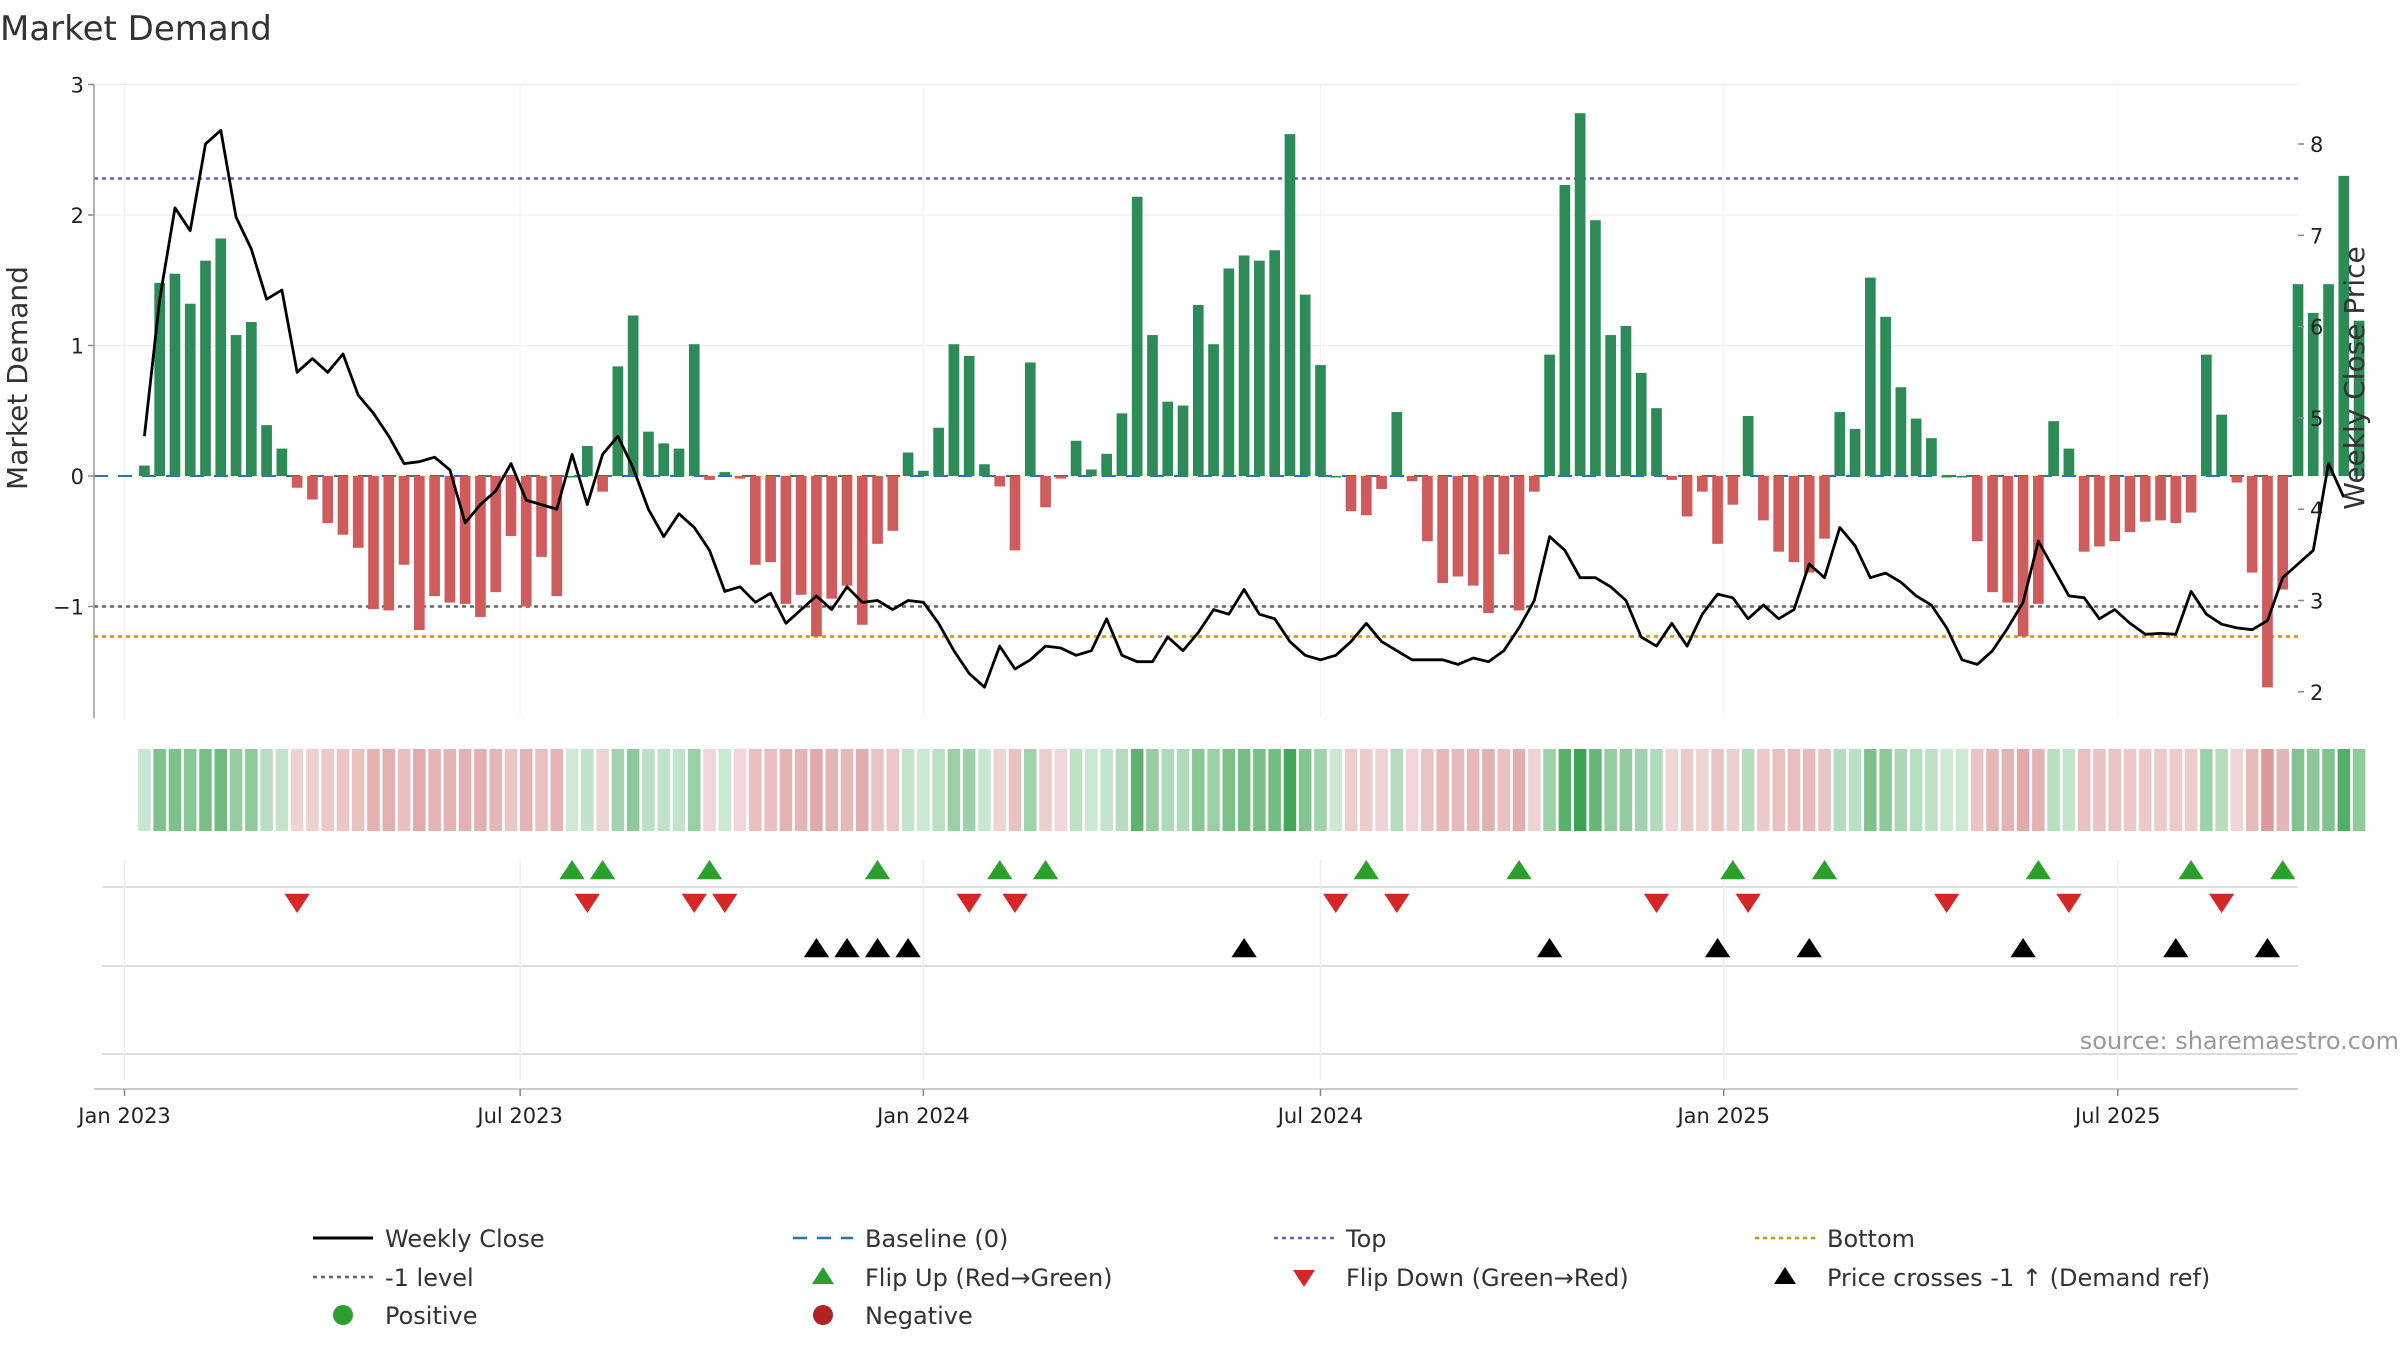 The height and width of the screenshot is (1350, 2400). Describe the element at coordinates (465, 1239) in the screenshot. I see `legend-label: Weekly Close` at that location.